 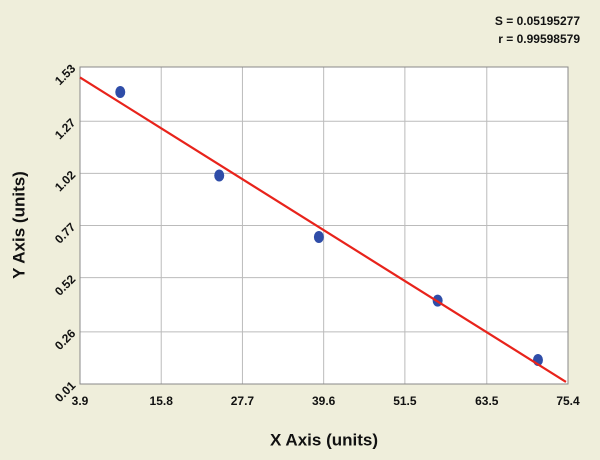 What do you see at coordinates (243, 401) in the screenshot?
I see `x-tick-label: 27.7` at bounding box center [243, 401].